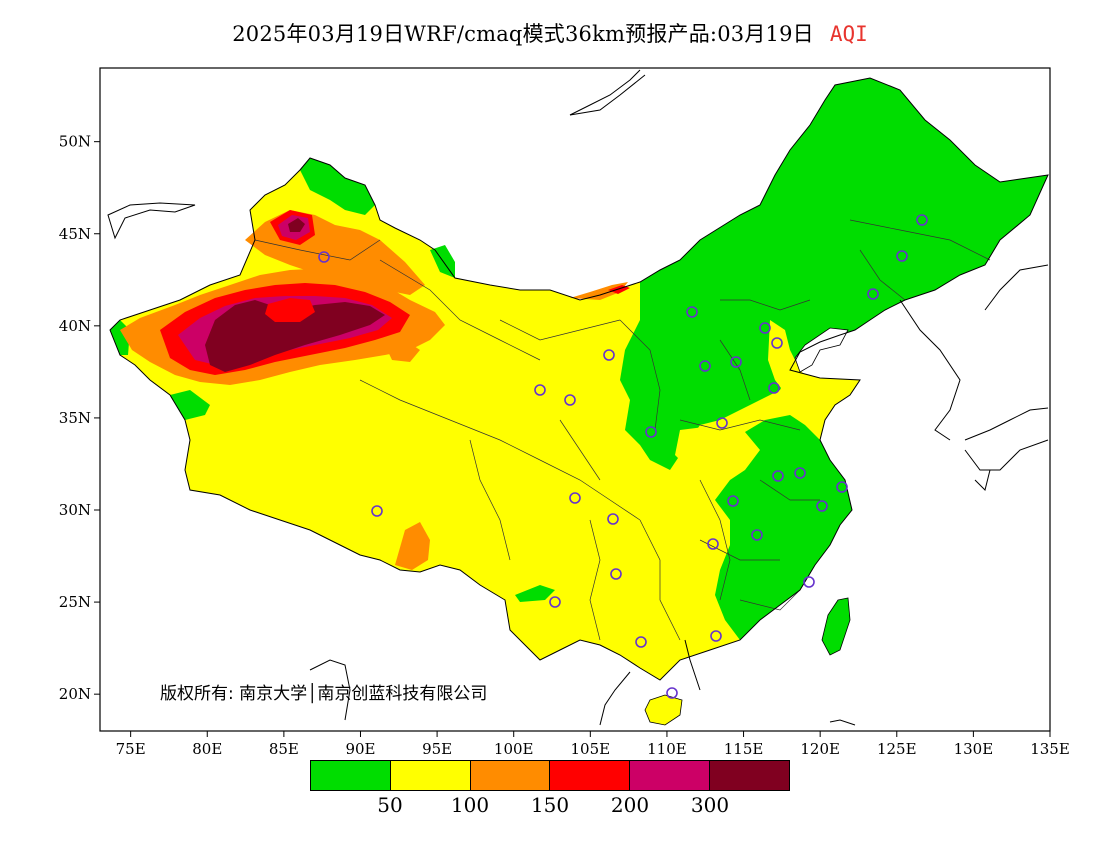  What do you see at coordinates (821, 350) in the screenshot?
I see `bohai-sea` at bounding box center [821, 350].